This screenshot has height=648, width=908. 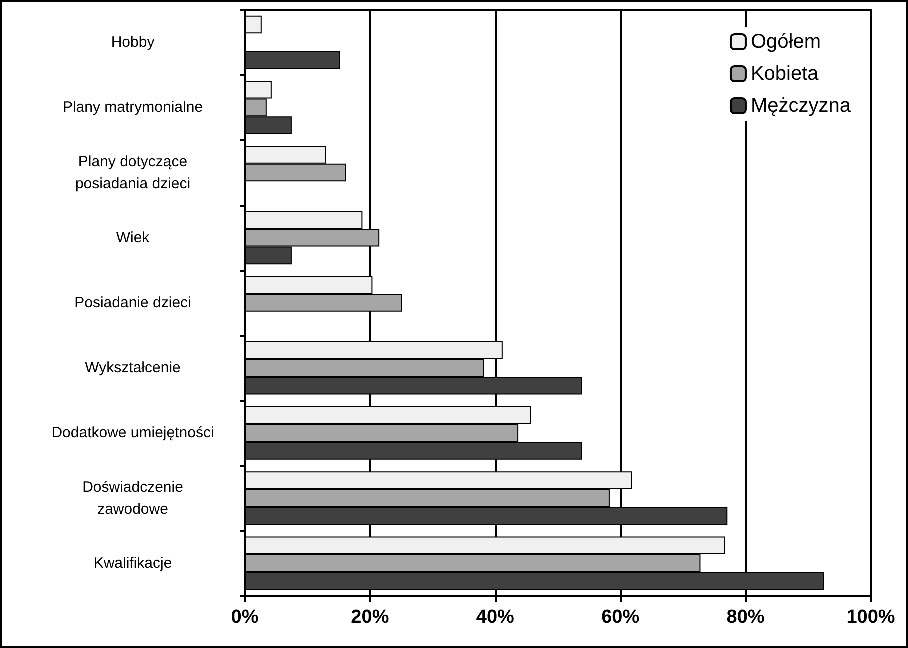 What do you see at coordinates (133, 368) in the screenshot?
I see `y-tick-label: Wykształcenie` at bounding box center [133, 368].